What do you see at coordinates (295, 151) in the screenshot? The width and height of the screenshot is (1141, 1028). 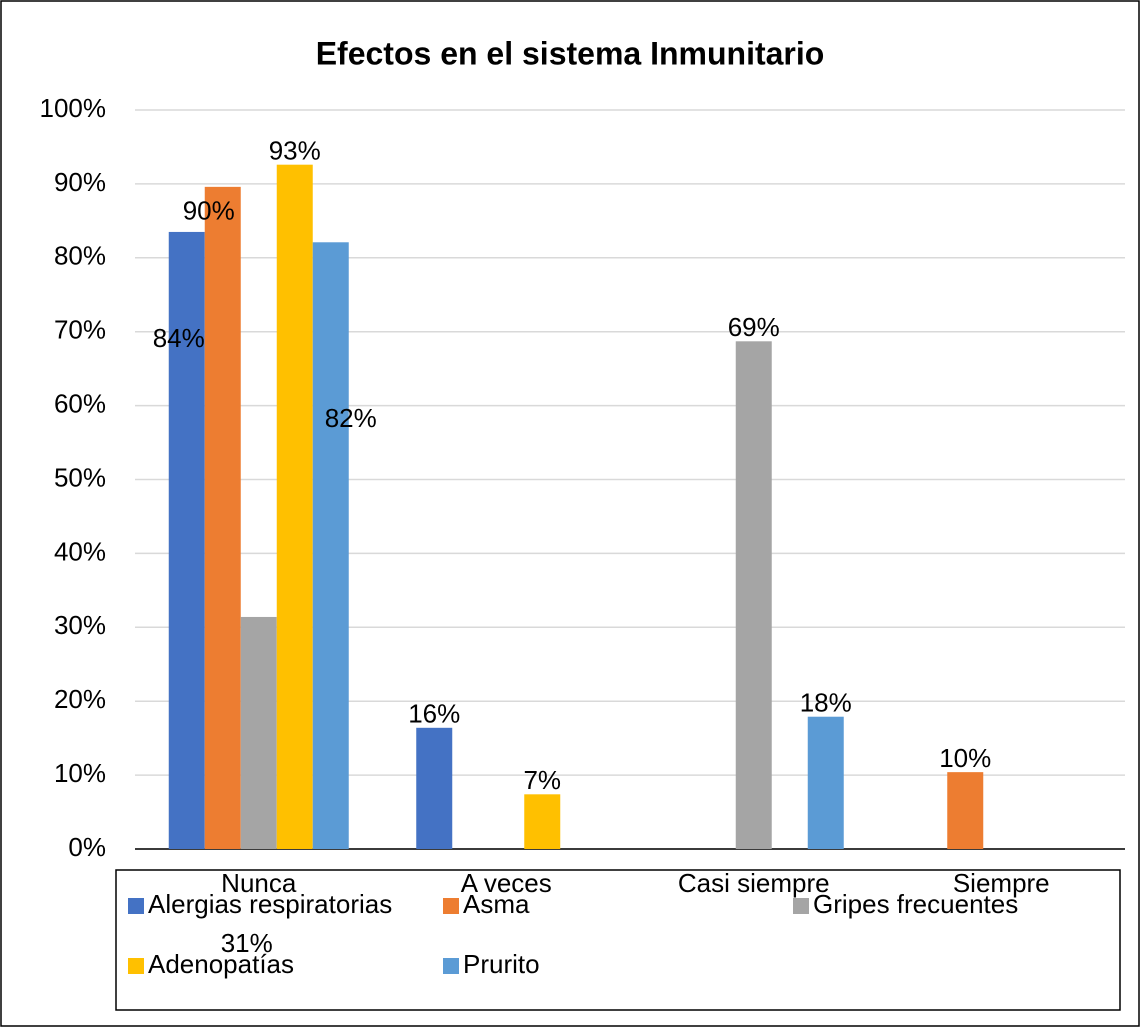 I see `data-label: 93%` at bounding box center [295, 151].